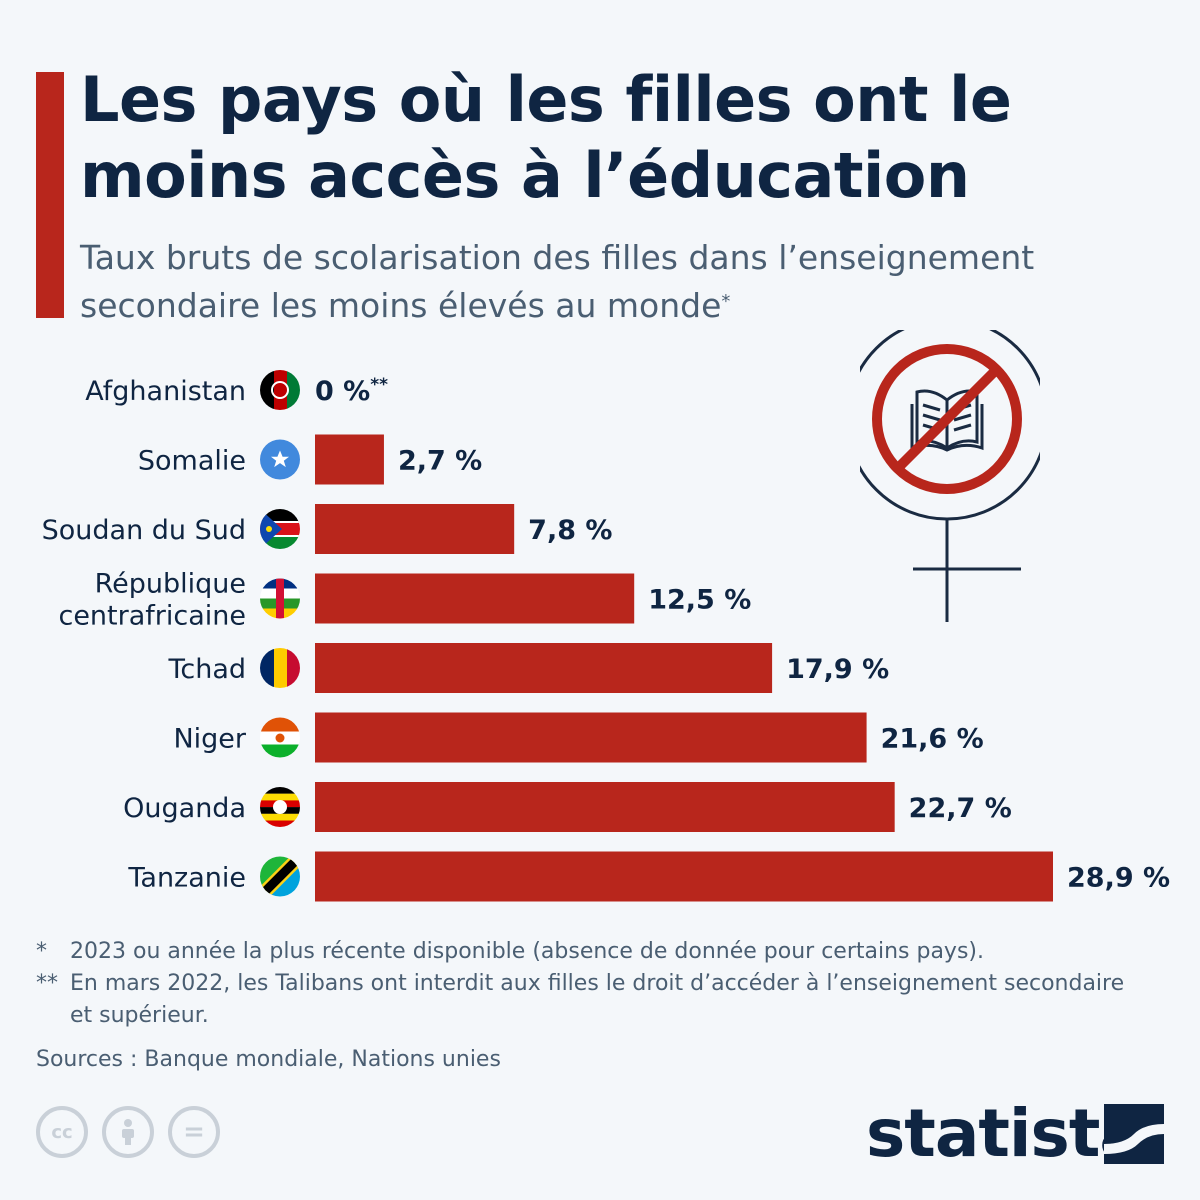  I want to click on uganda-flag-icon, so click(280, 807).